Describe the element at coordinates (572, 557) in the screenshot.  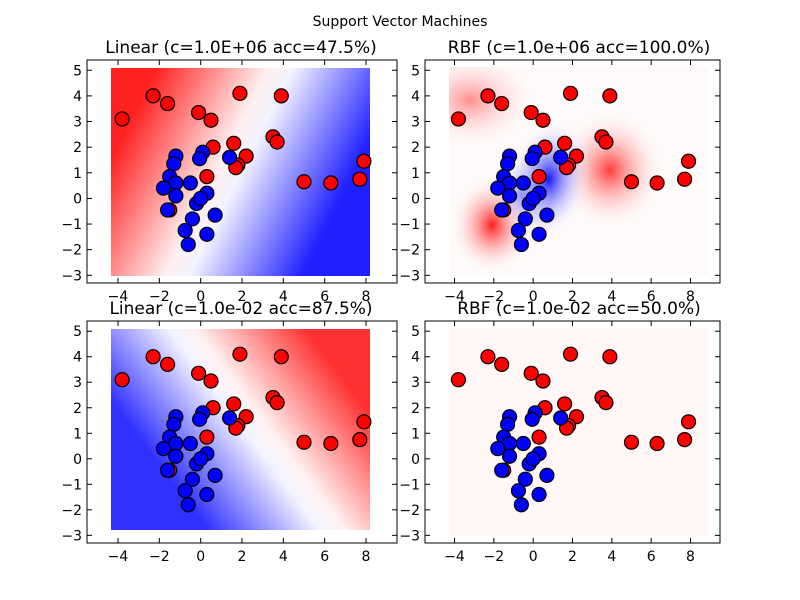
I see `x-tick-label: 2` at that location.